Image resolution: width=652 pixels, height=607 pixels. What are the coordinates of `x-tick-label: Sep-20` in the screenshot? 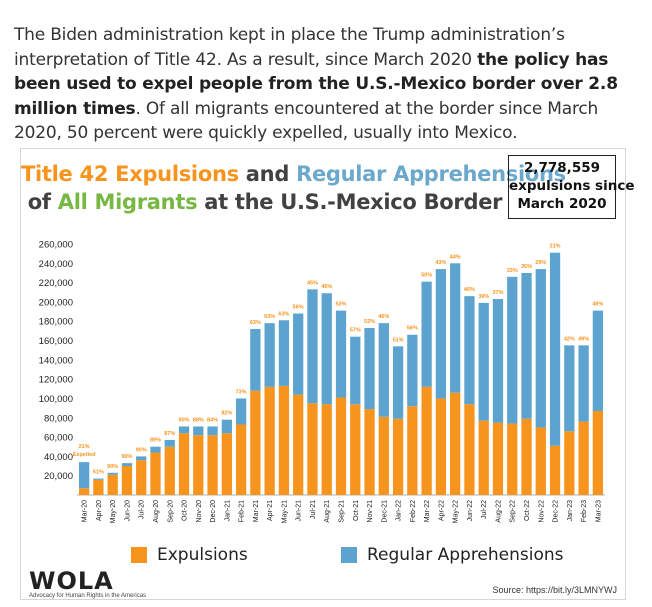 It's located at (170, 511).